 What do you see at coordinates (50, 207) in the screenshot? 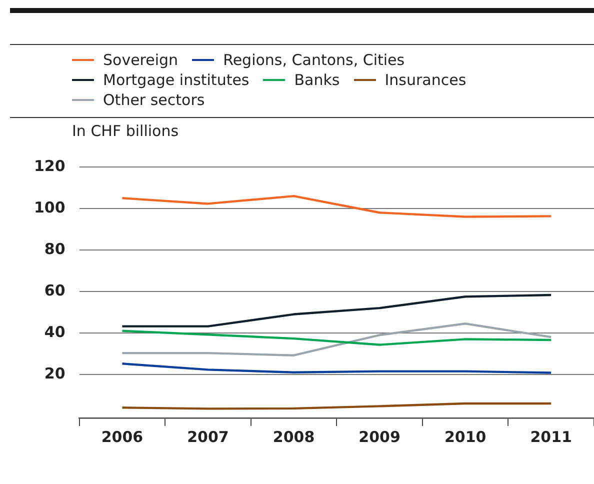
I see `y-tick-label: 100` at bounding box center [50, 207].